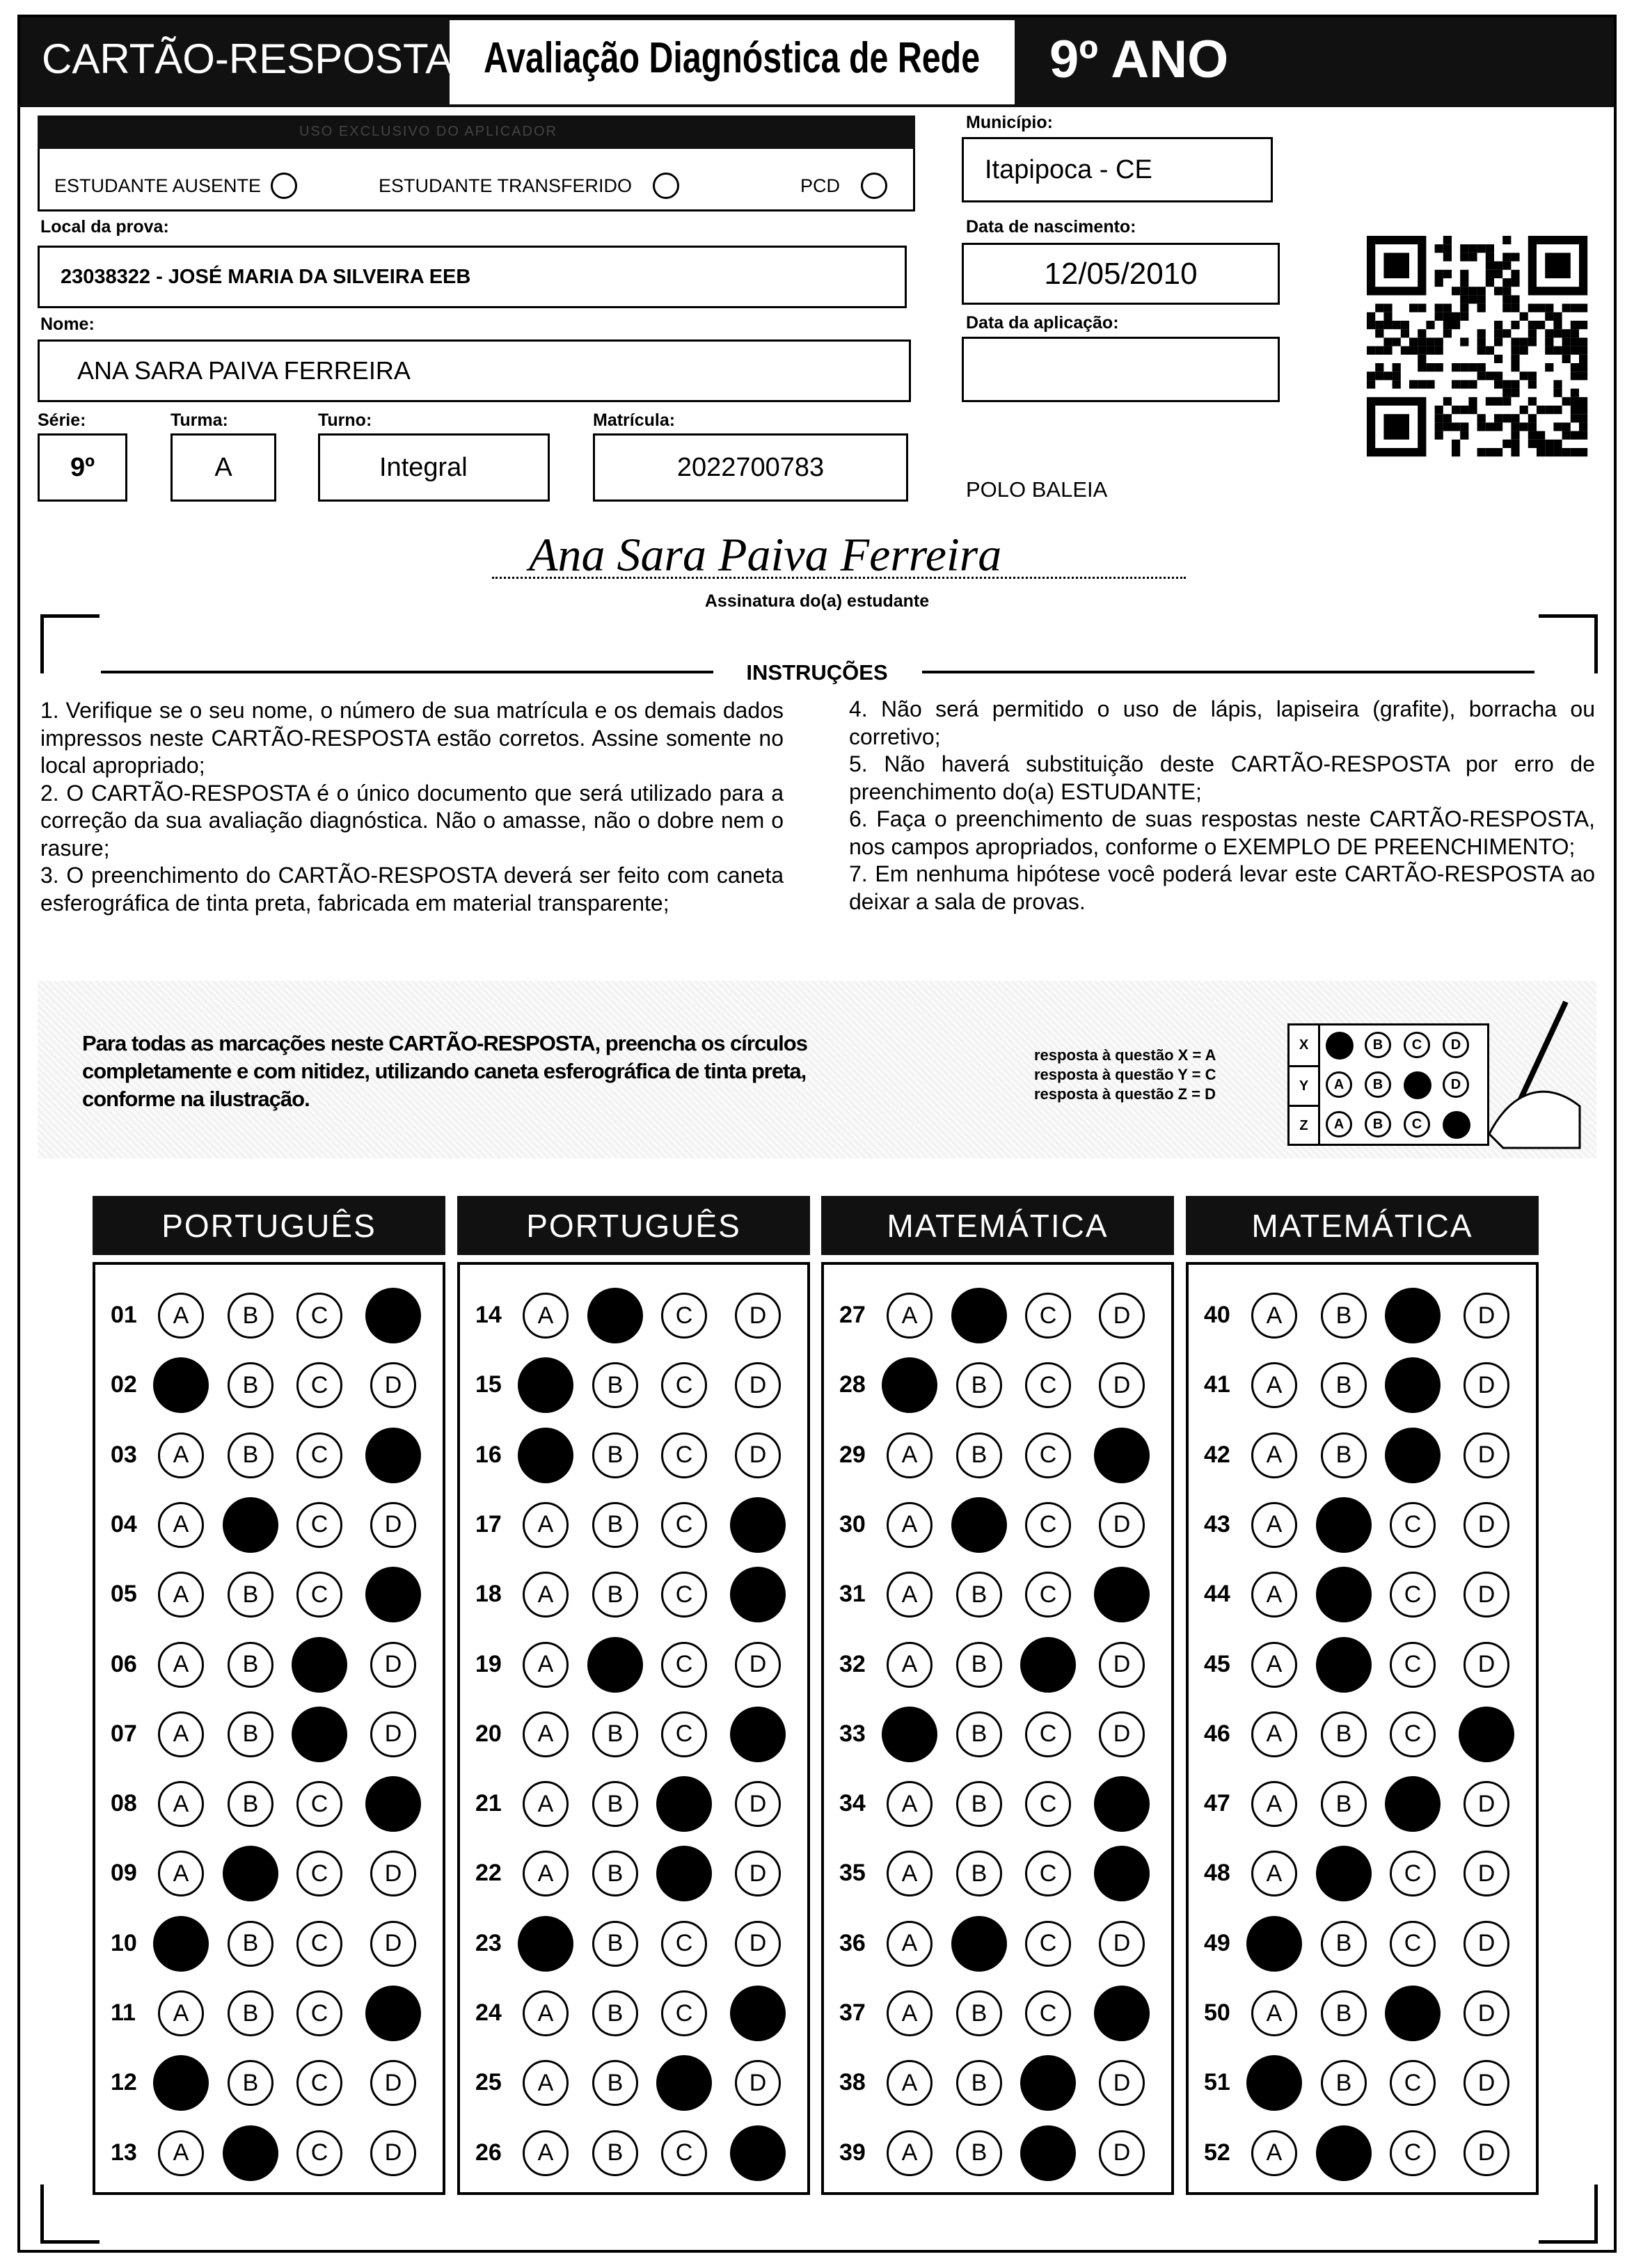  I want to click on option-text: PCD, so click(821, 185).